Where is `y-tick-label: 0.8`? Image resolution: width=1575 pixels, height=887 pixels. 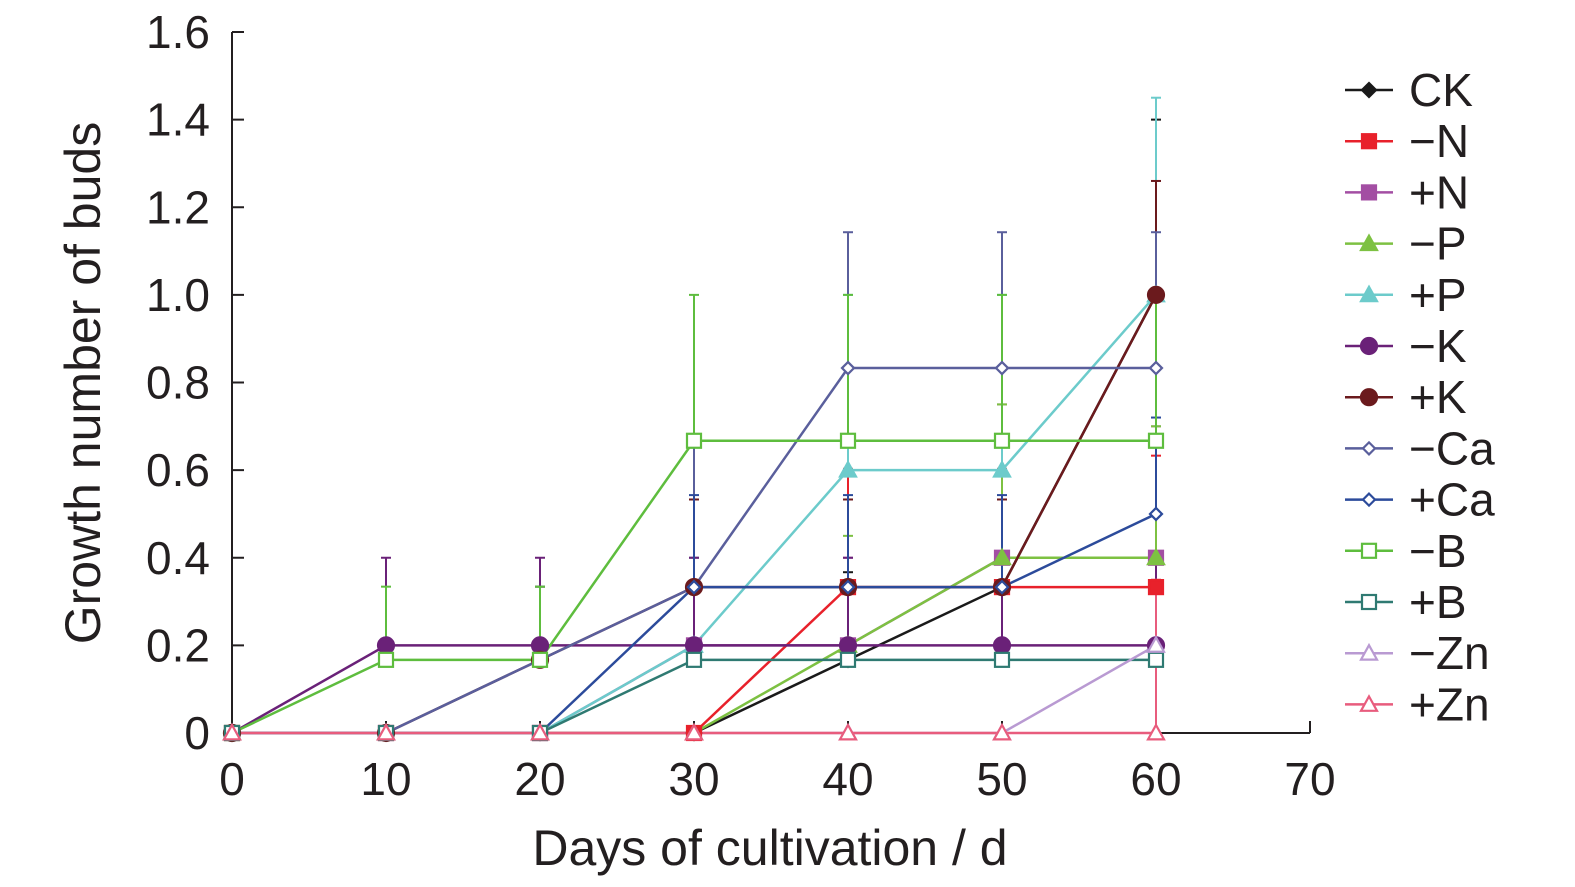
y-tick-label: 0.8 is located at coordinates (178, 383).